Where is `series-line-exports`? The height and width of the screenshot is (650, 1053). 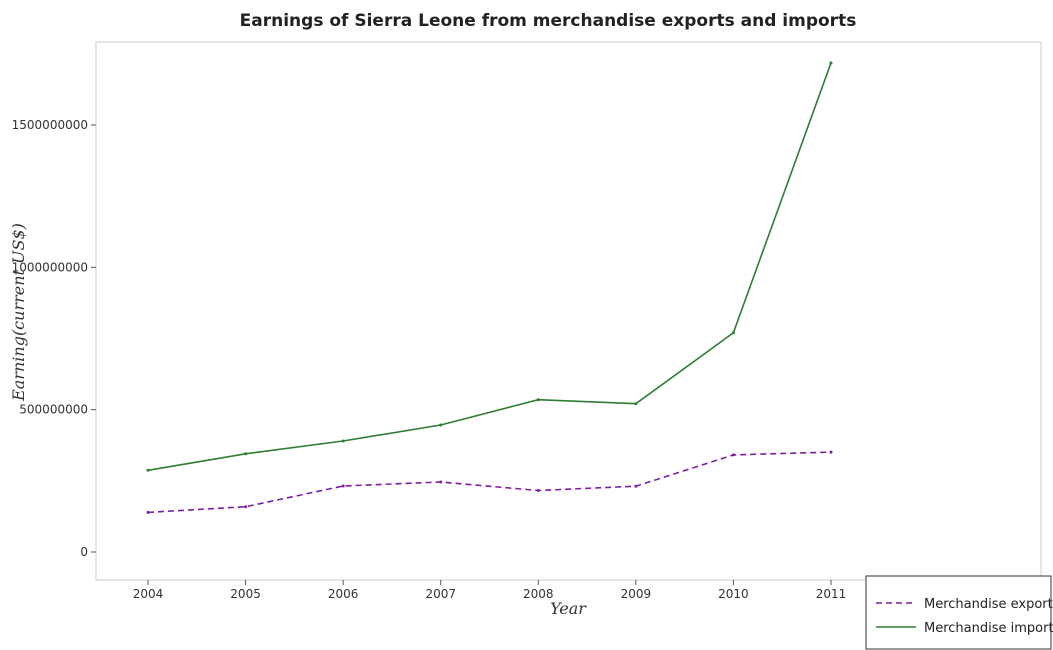 series-line-exports is located at coordinates (489, 482).